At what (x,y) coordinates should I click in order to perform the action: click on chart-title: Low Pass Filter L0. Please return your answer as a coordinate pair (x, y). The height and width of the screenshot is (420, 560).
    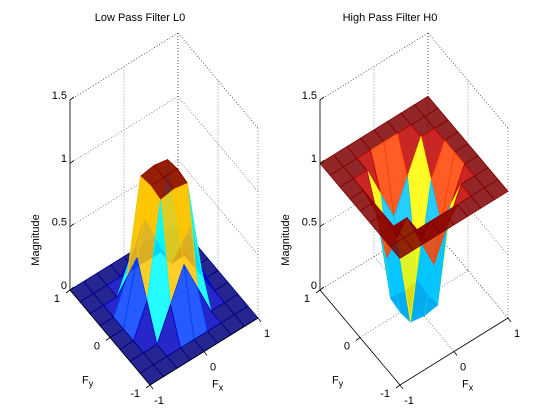
    Looking at the image, I should click on (140, 18).